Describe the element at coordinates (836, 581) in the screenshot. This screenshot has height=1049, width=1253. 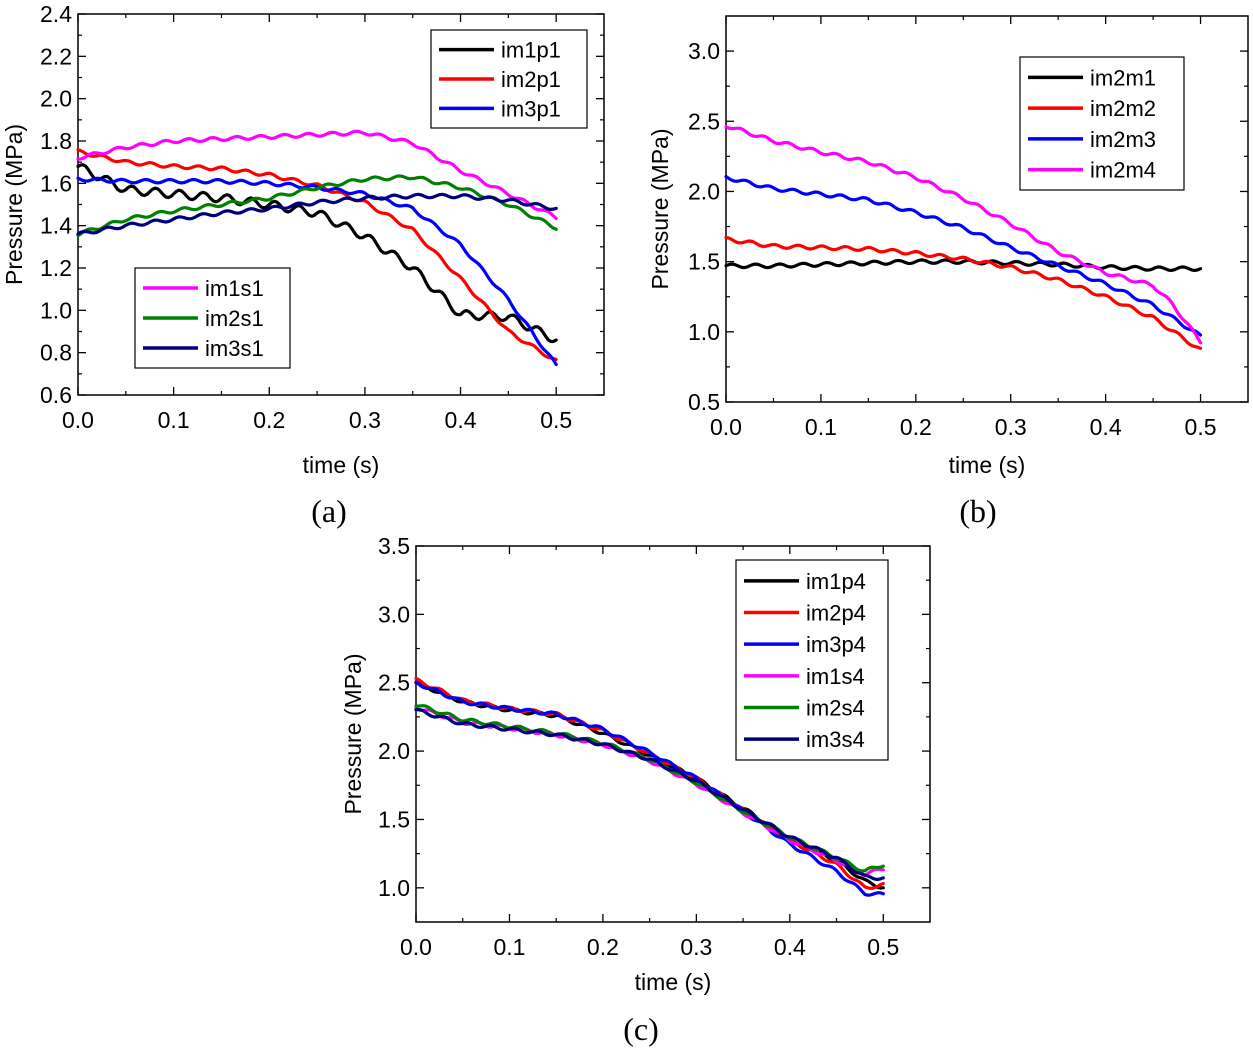
I see `legend-label-im1p4: im1p4` at that location.